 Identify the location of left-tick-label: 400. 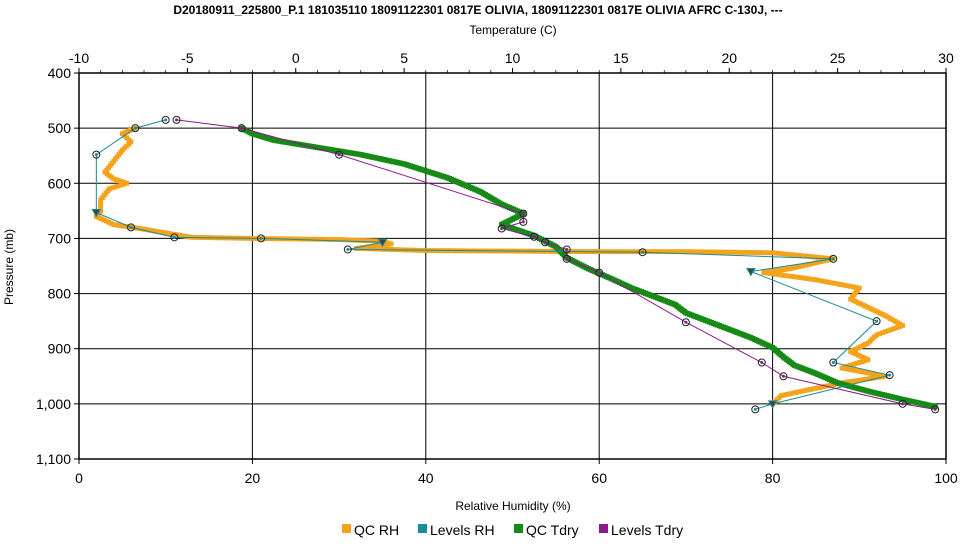
(60, 73).